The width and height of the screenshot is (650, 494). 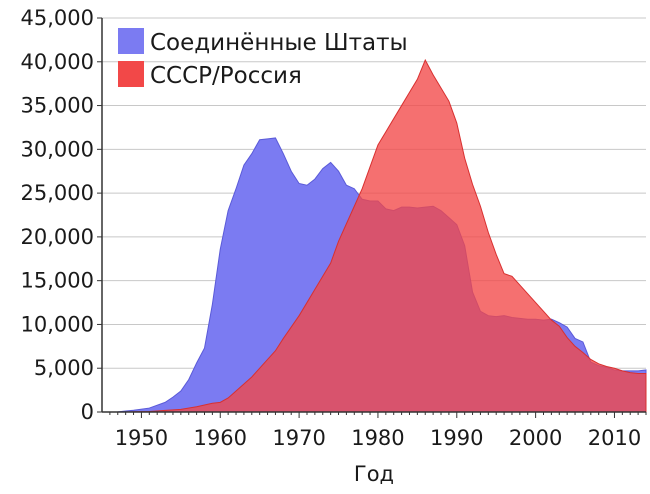 I want to click on y-tick-label: 10,000, so click(x=57, y=324).